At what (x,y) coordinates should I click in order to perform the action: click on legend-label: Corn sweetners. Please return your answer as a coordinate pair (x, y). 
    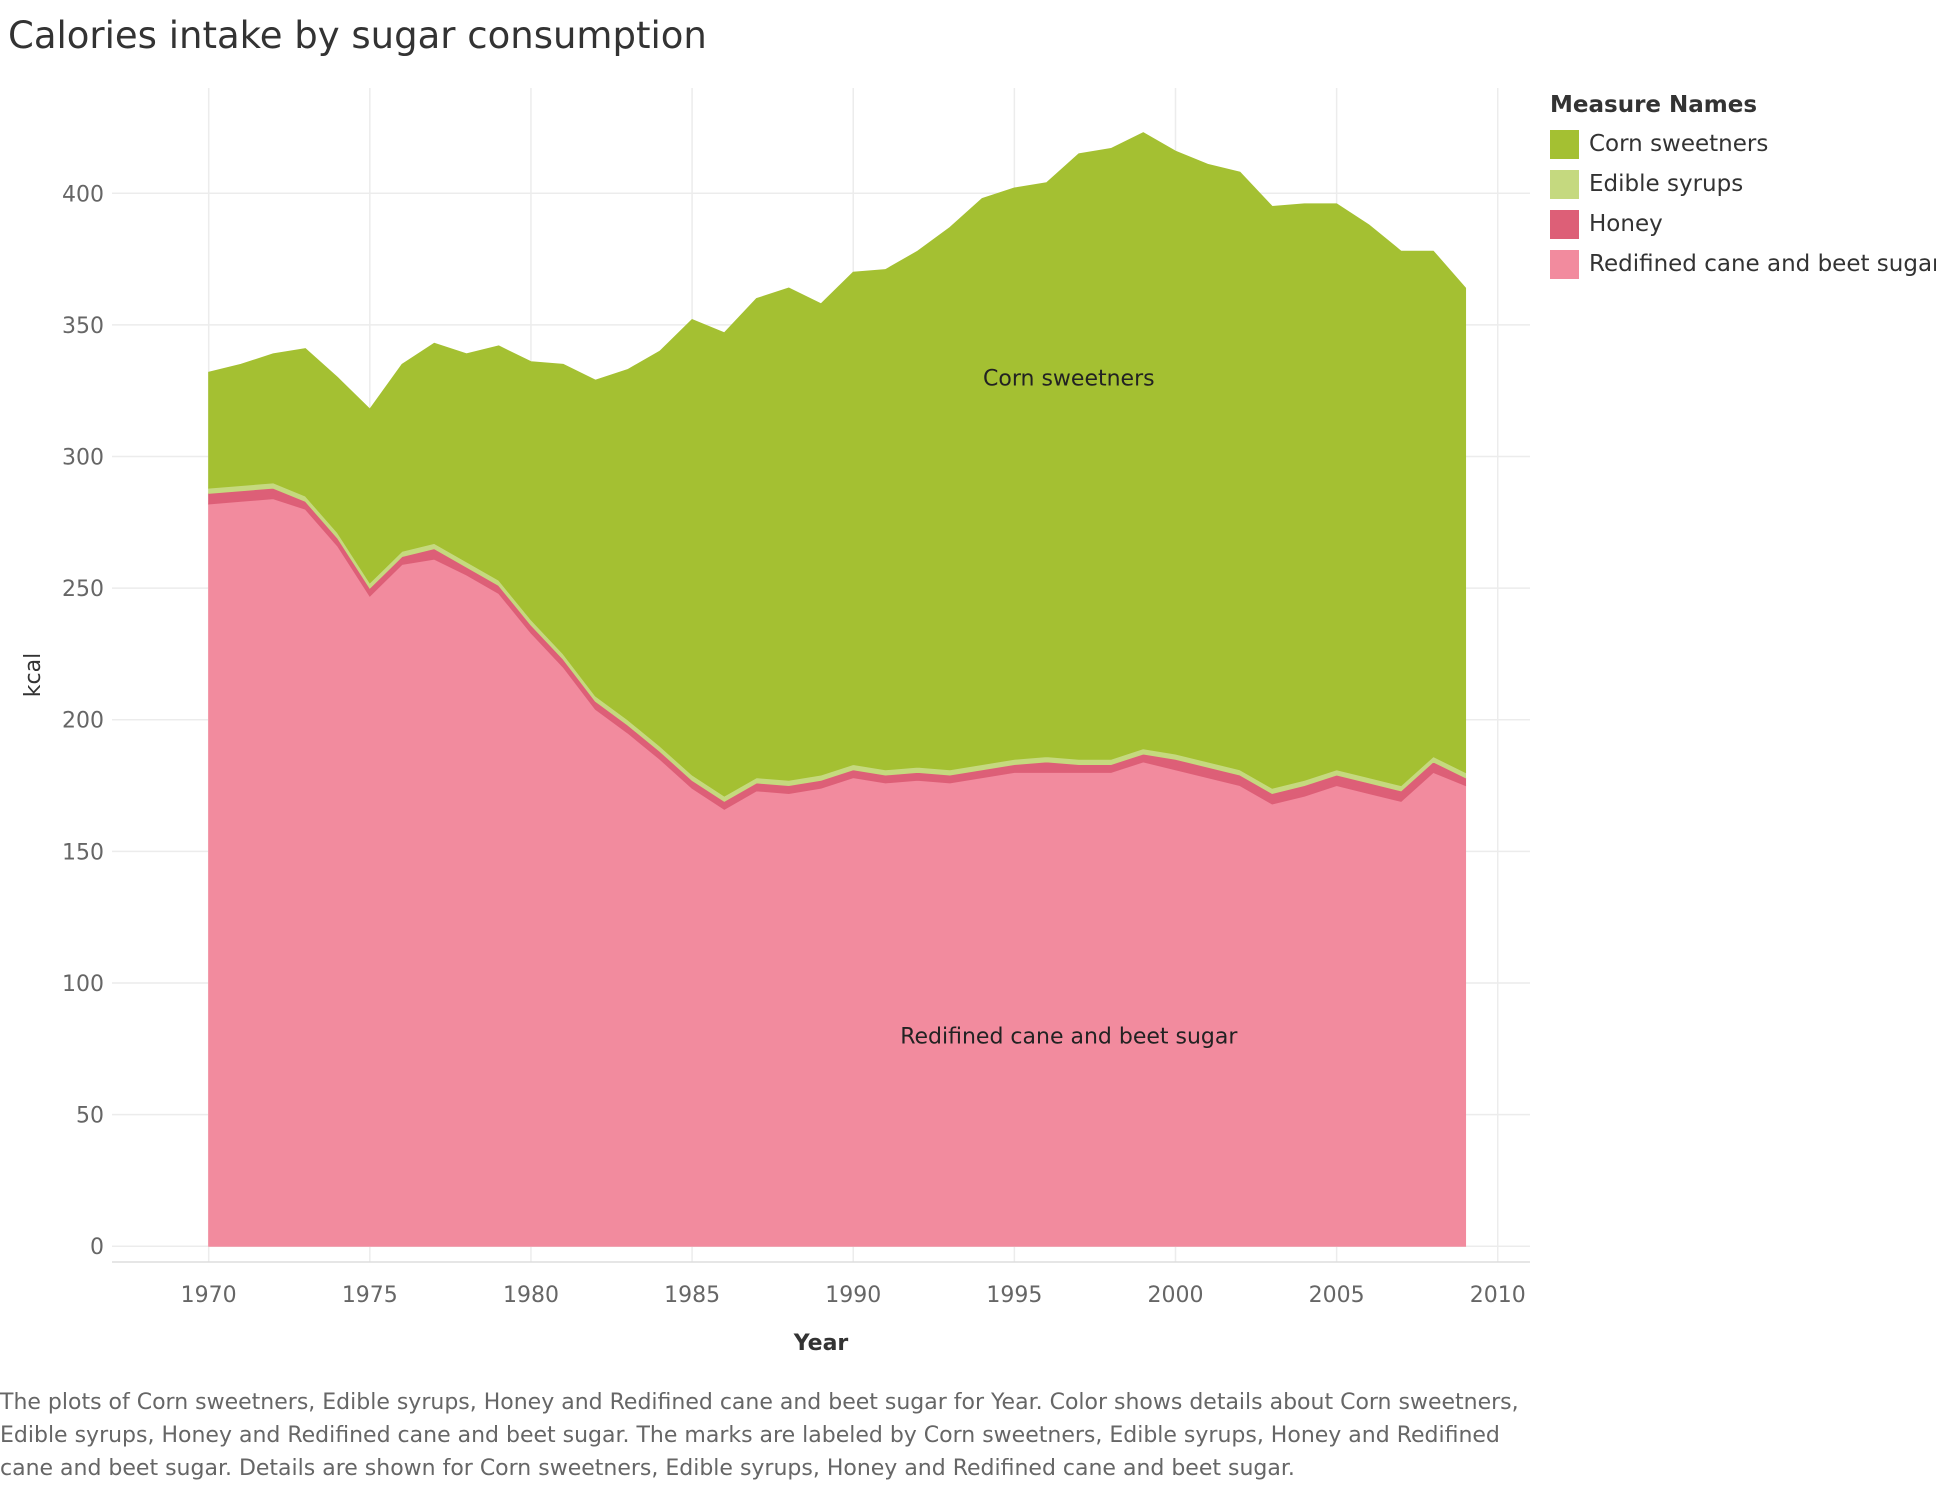
    Looking at the image, I should click on (1679, 144).